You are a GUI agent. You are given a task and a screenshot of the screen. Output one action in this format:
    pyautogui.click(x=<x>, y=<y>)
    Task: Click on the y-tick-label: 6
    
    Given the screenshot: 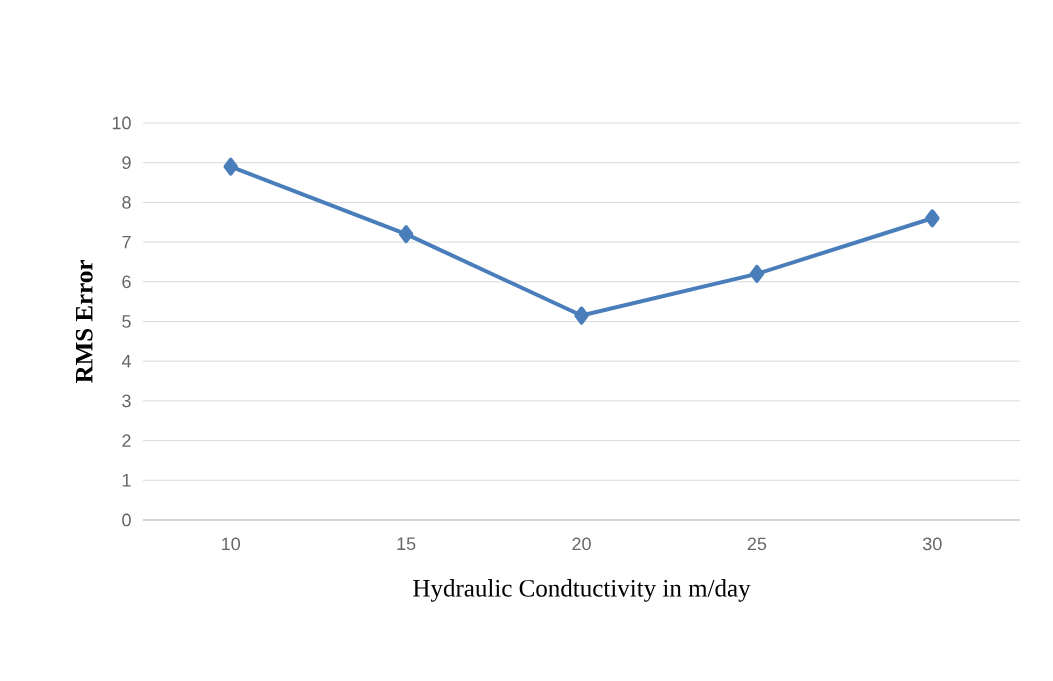 What is the action you would take?
    pyautogui.click(x=126, y=282)
    